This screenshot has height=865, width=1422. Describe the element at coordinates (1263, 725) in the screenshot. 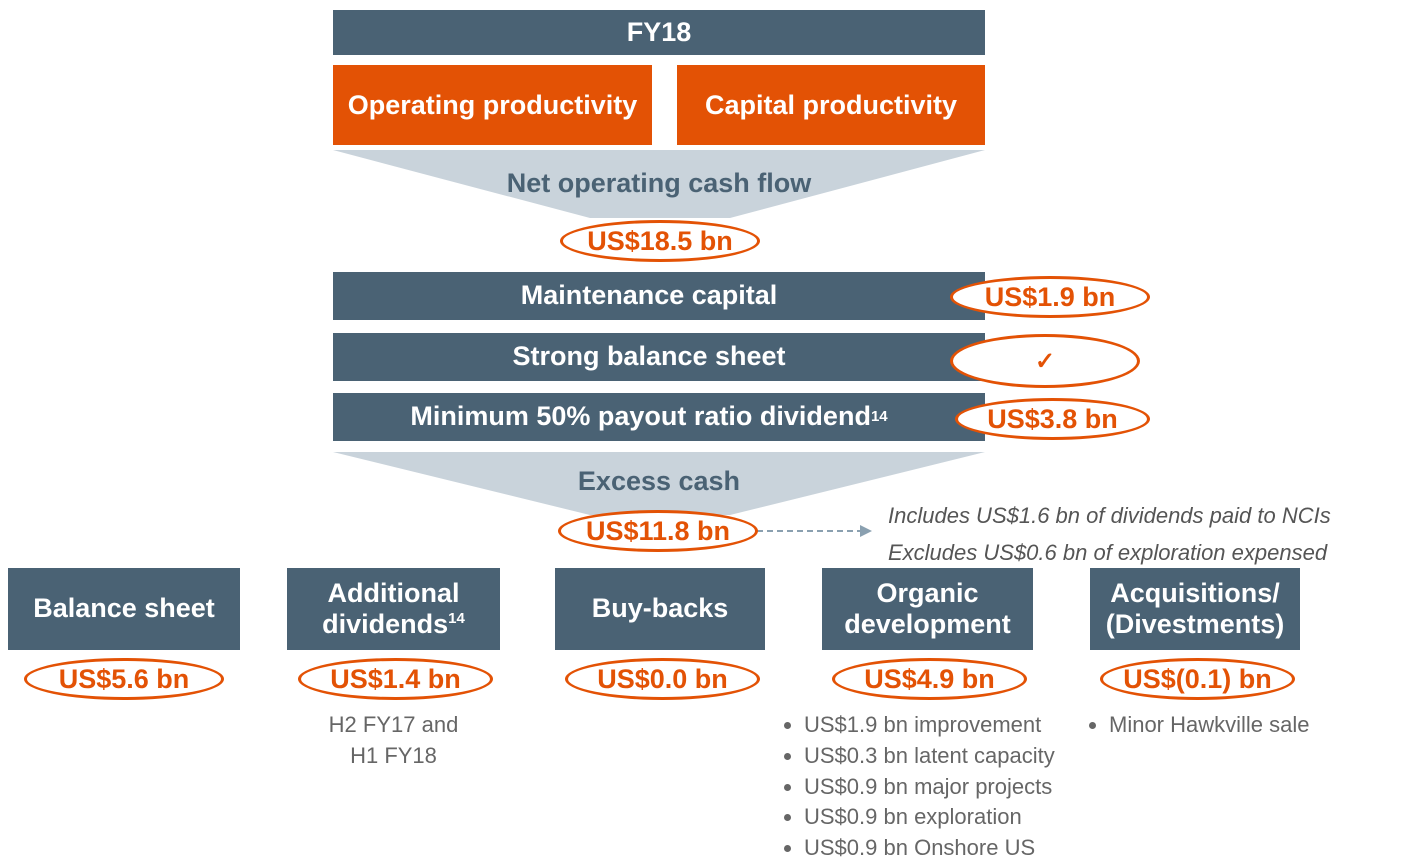

I see `bullet: Minor Hawkville sale` at that location.